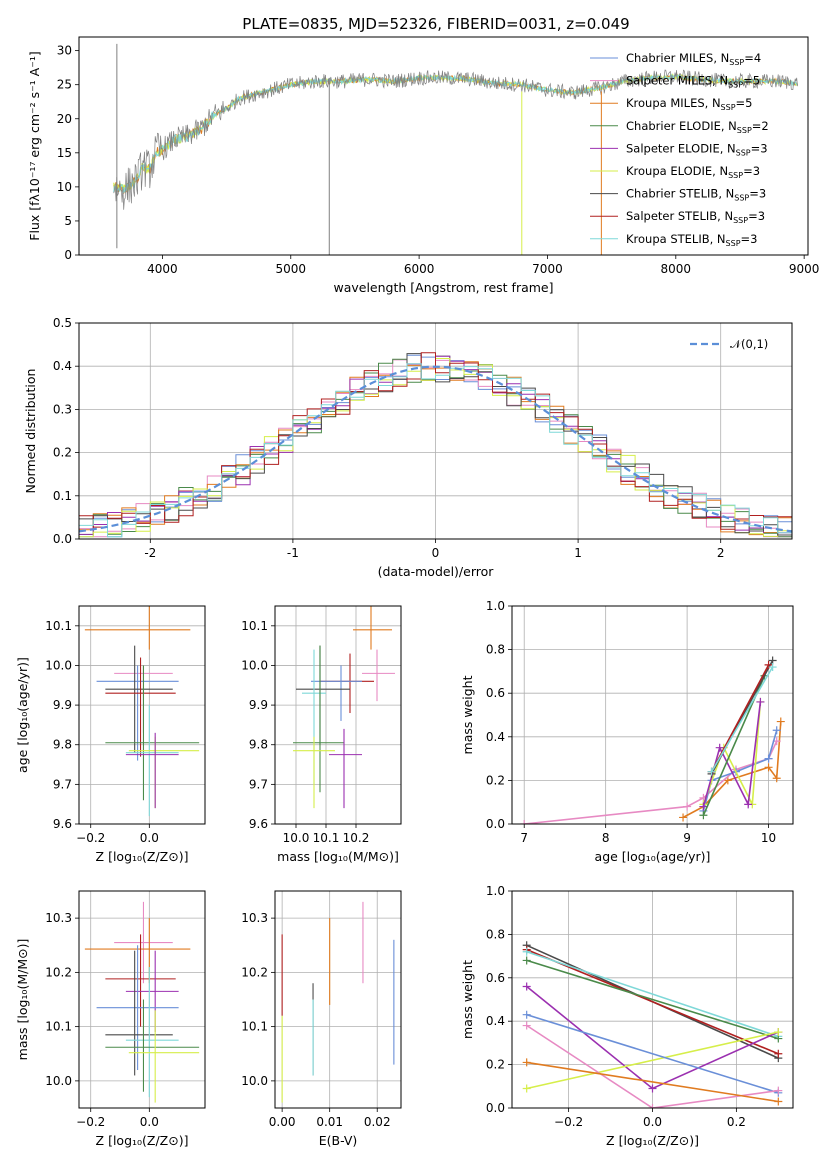  What do you see at coordinates (321, 1019) in the screenshot?
I see `mass-vs-ebv-panel: 0.00 0.01 0.02 10.0 10.1 10.2 10.3 E(B-V)` at bounding box center [321, 1019].